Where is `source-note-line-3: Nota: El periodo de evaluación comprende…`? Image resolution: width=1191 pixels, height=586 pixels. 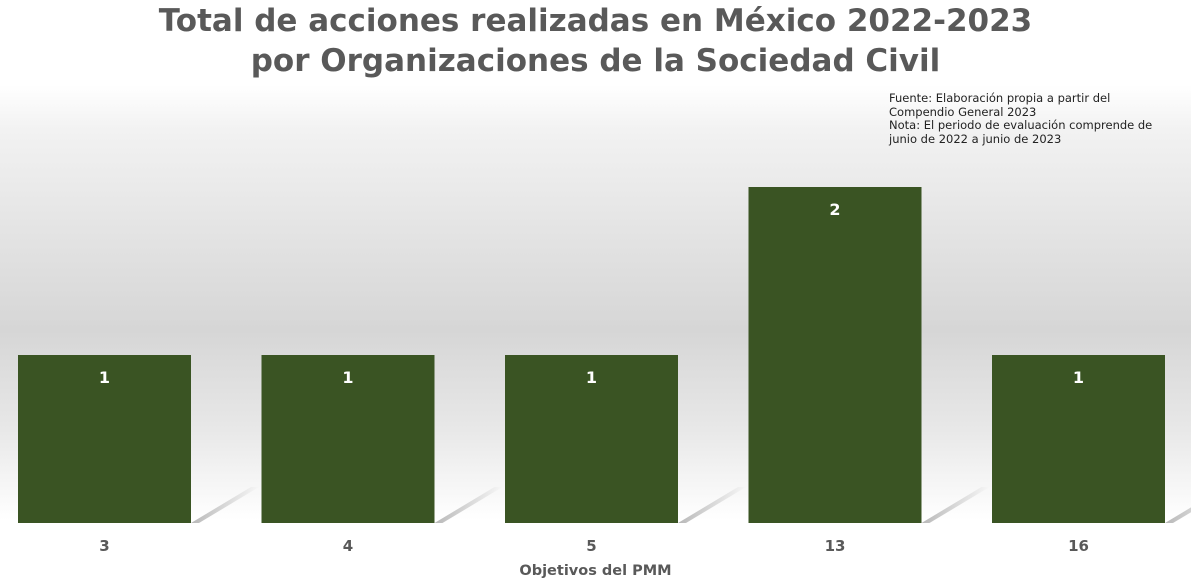
source-note-line-3: Nota: El periodo de evaluación comprende… is located at coordinates (1021, 125).